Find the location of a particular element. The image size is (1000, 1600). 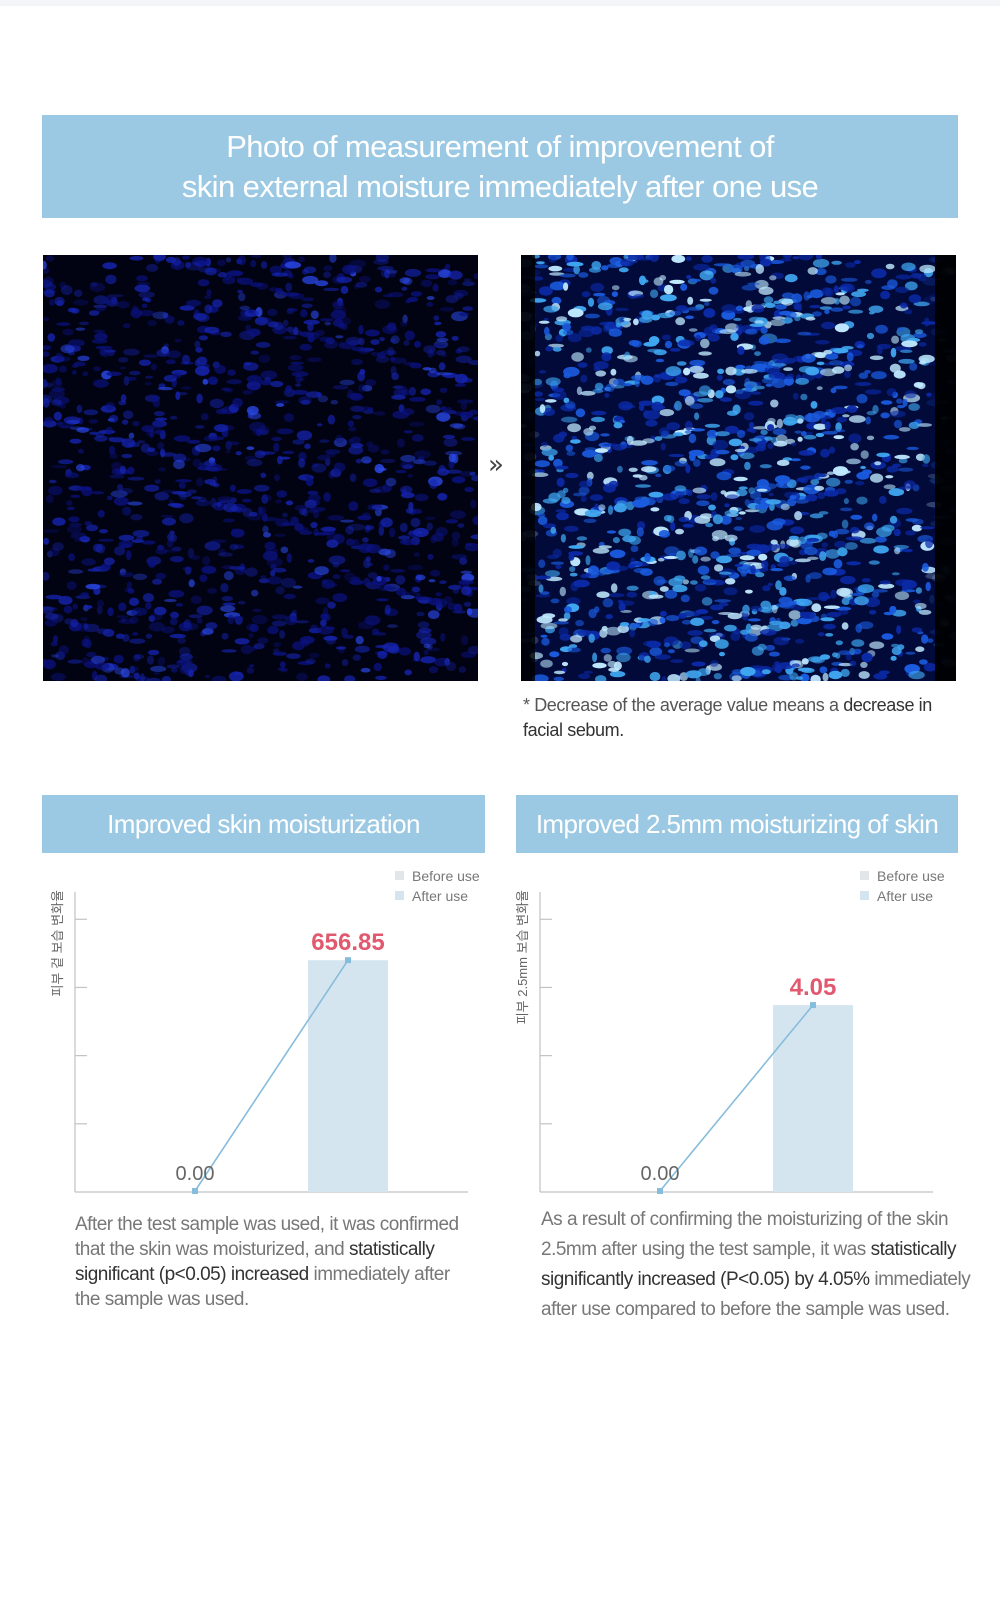

banner-title-line1: Photo of measurement of improvement of is located at coordinates (500, 146).